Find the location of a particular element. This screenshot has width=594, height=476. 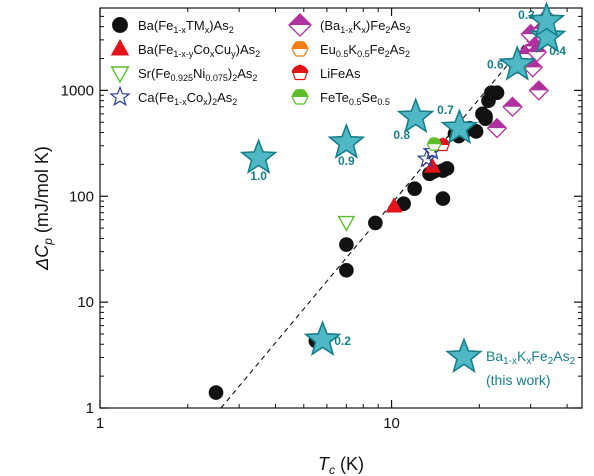

star-label: 0.2 is located at coordinates (342, 341).